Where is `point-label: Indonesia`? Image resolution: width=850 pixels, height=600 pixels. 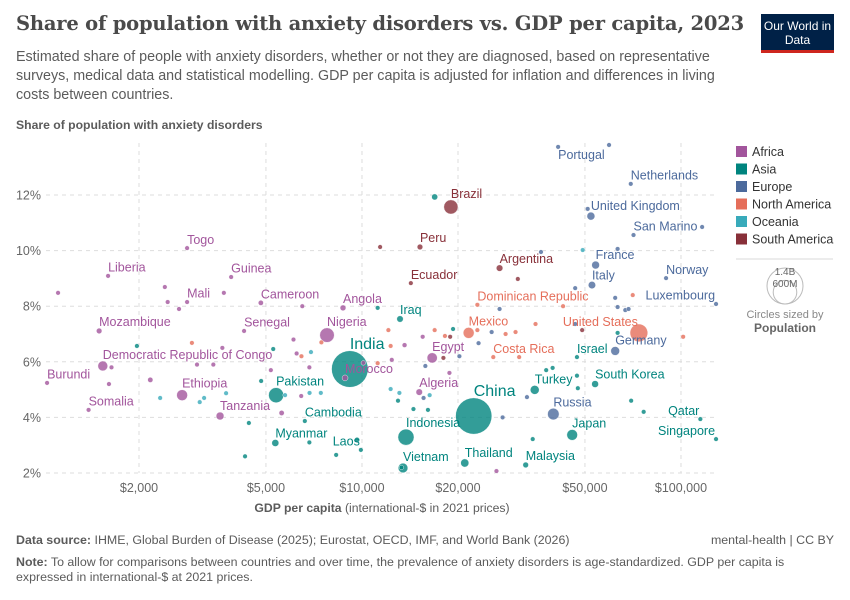
point-label: Indonesia is located at coordinates (433, 423).